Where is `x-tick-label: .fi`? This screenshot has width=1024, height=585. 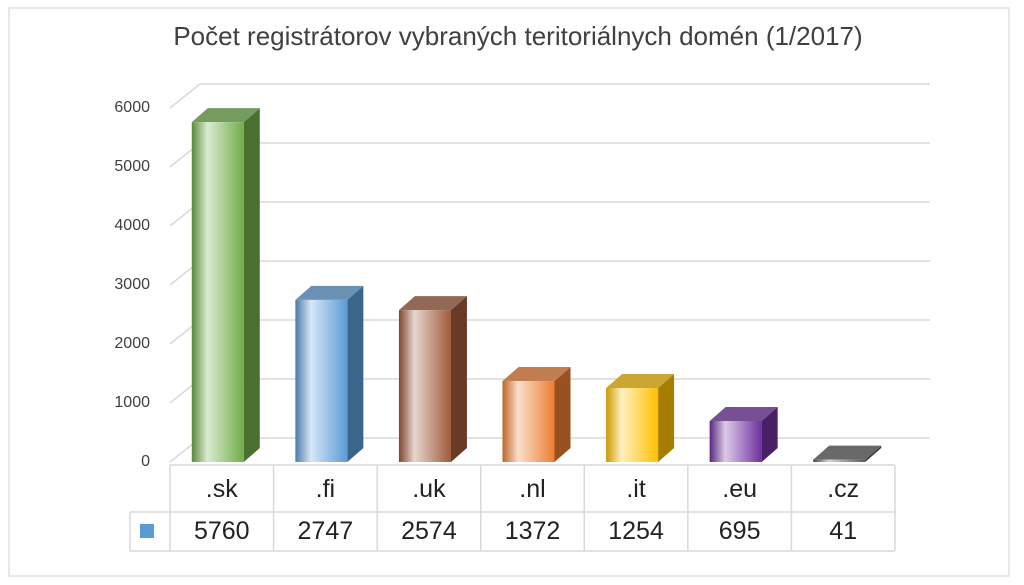 x-tick-label: .fi is located at coordinates (325, 489).